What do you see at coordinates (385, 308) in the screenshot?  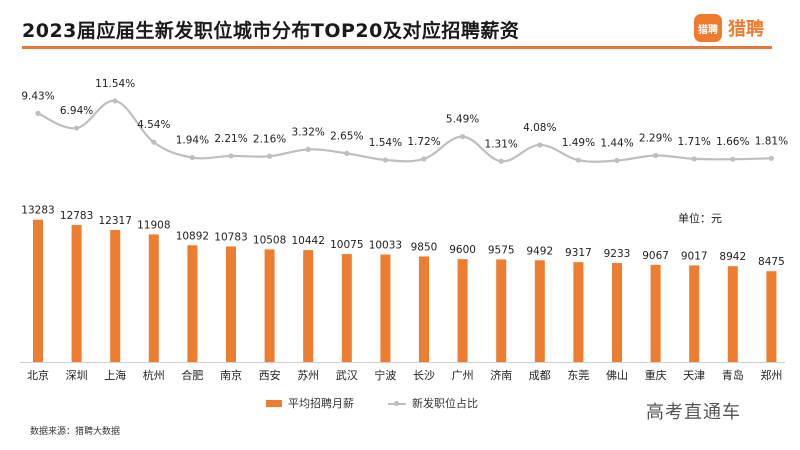 I see `bar-宁波` at bounding box center [385, 308].